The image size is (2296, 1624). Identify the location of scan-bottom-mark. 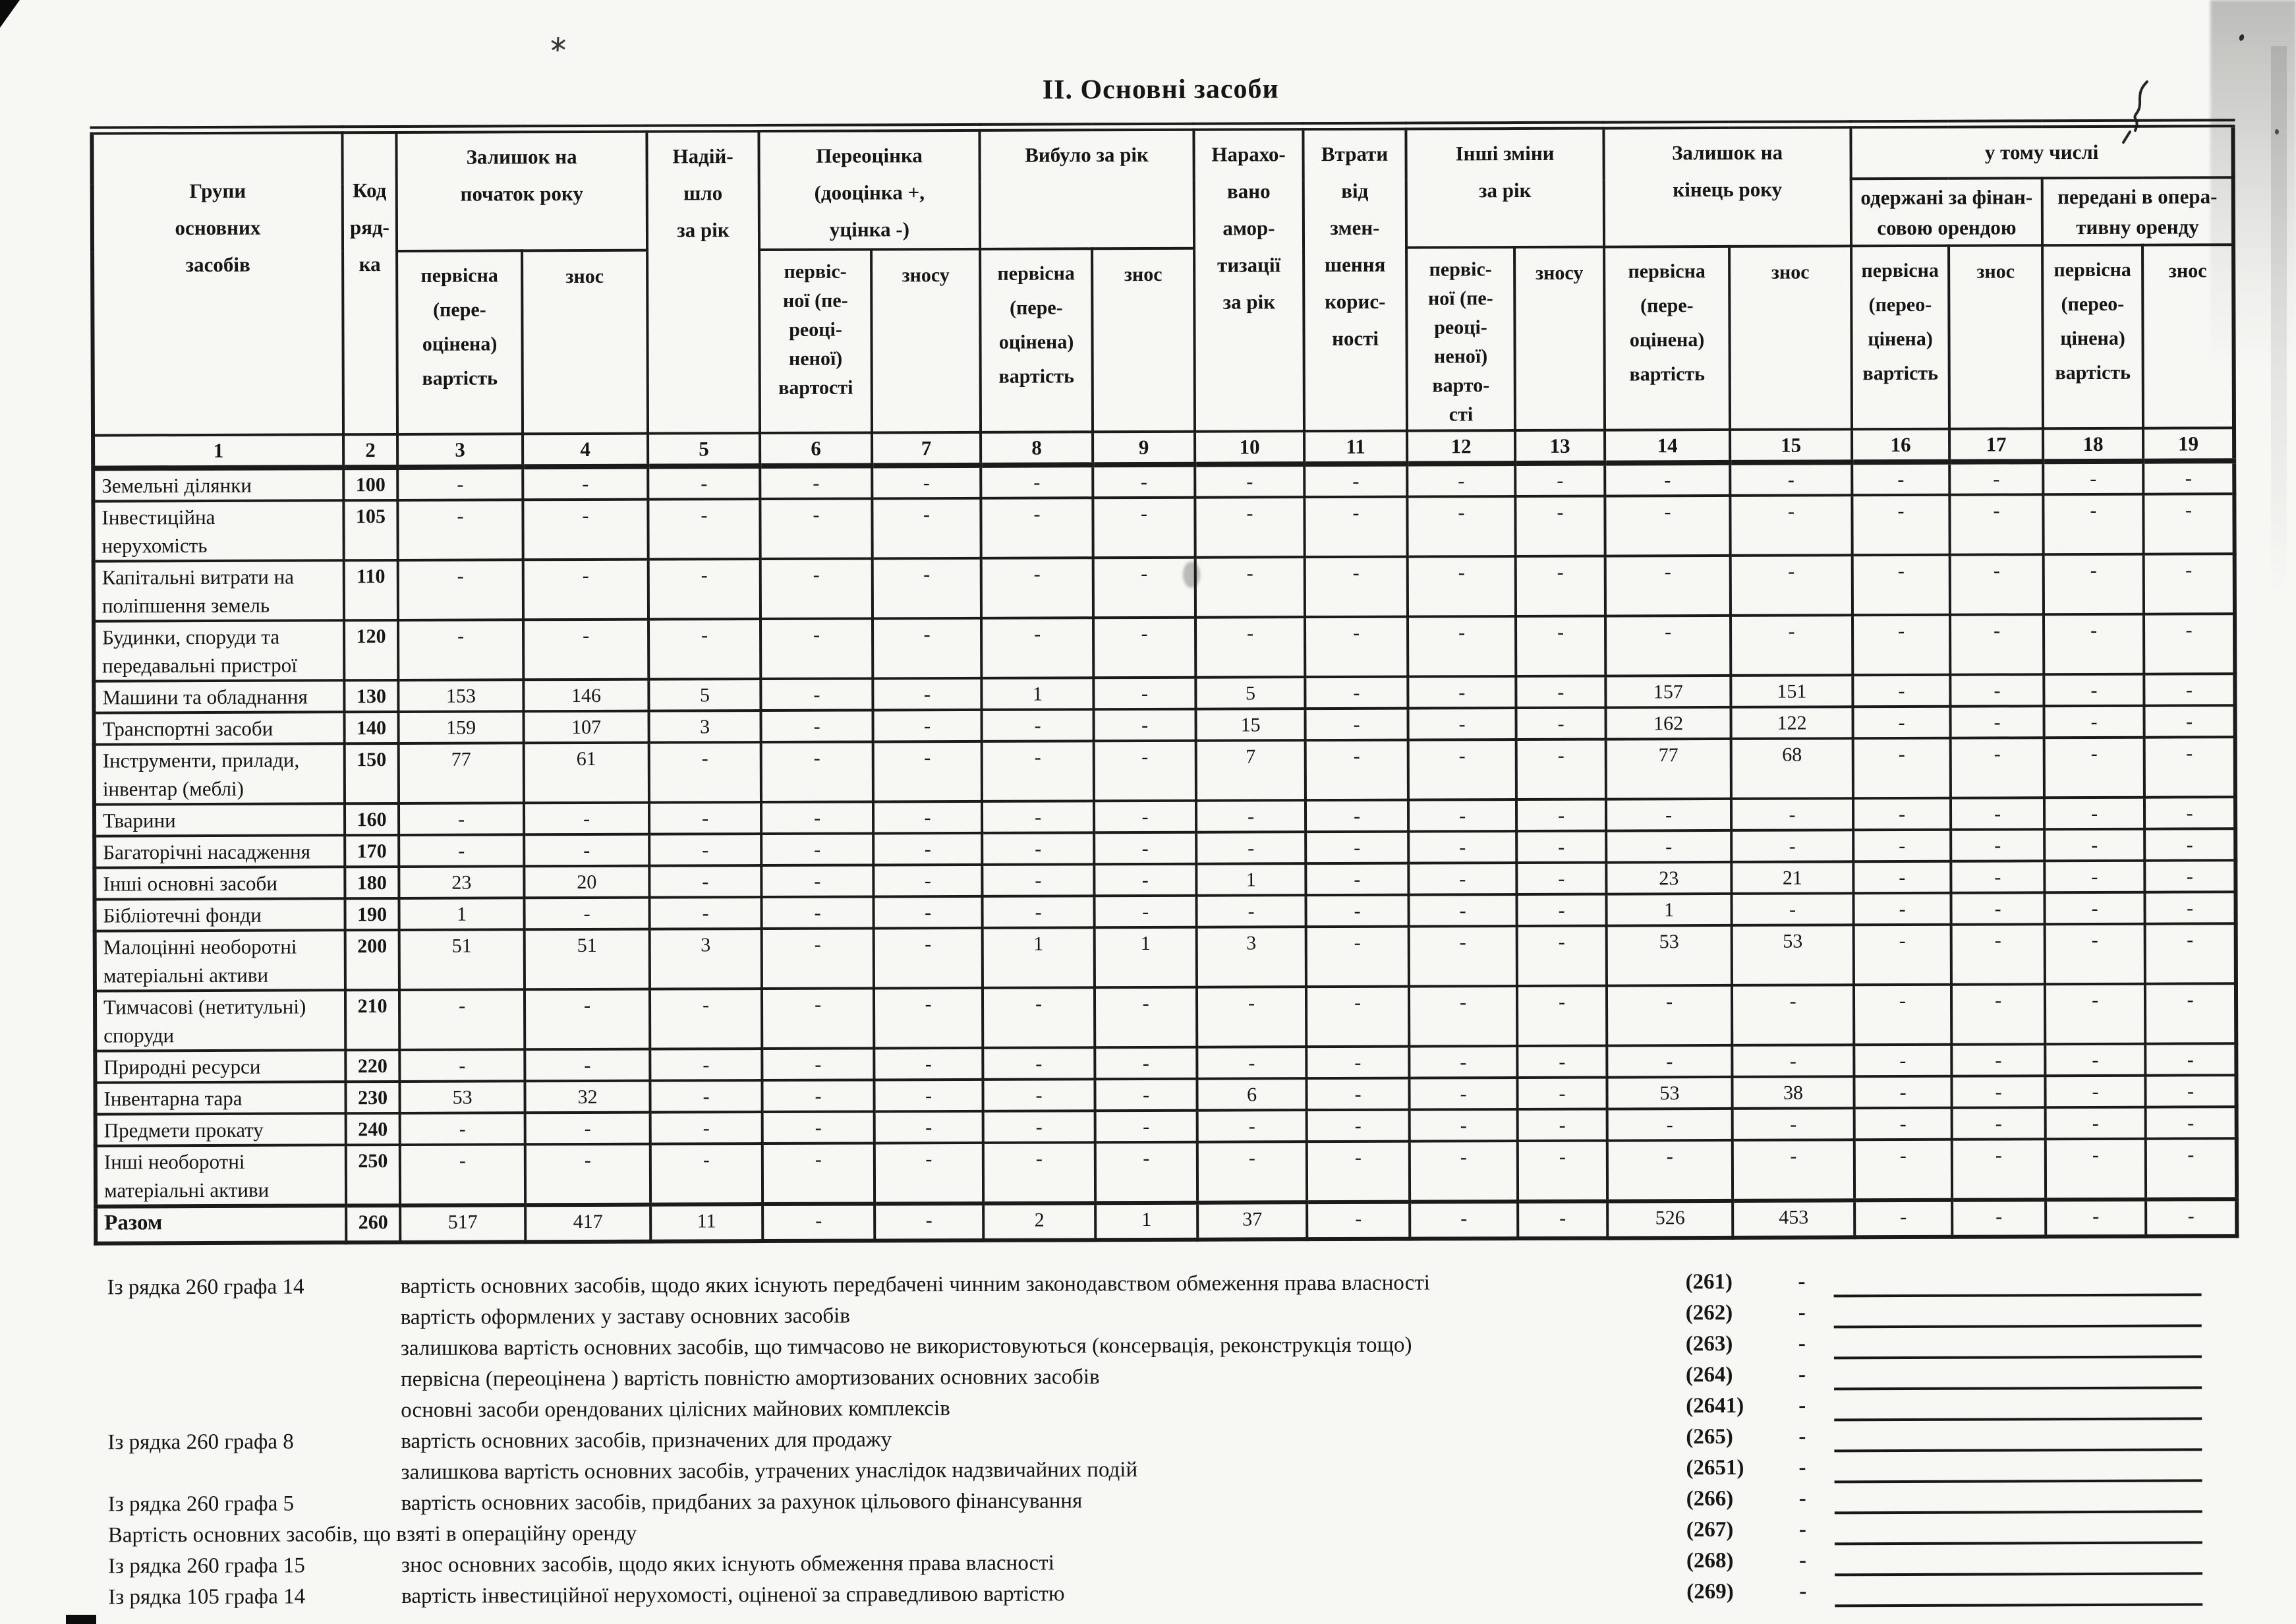
(81, 1619).